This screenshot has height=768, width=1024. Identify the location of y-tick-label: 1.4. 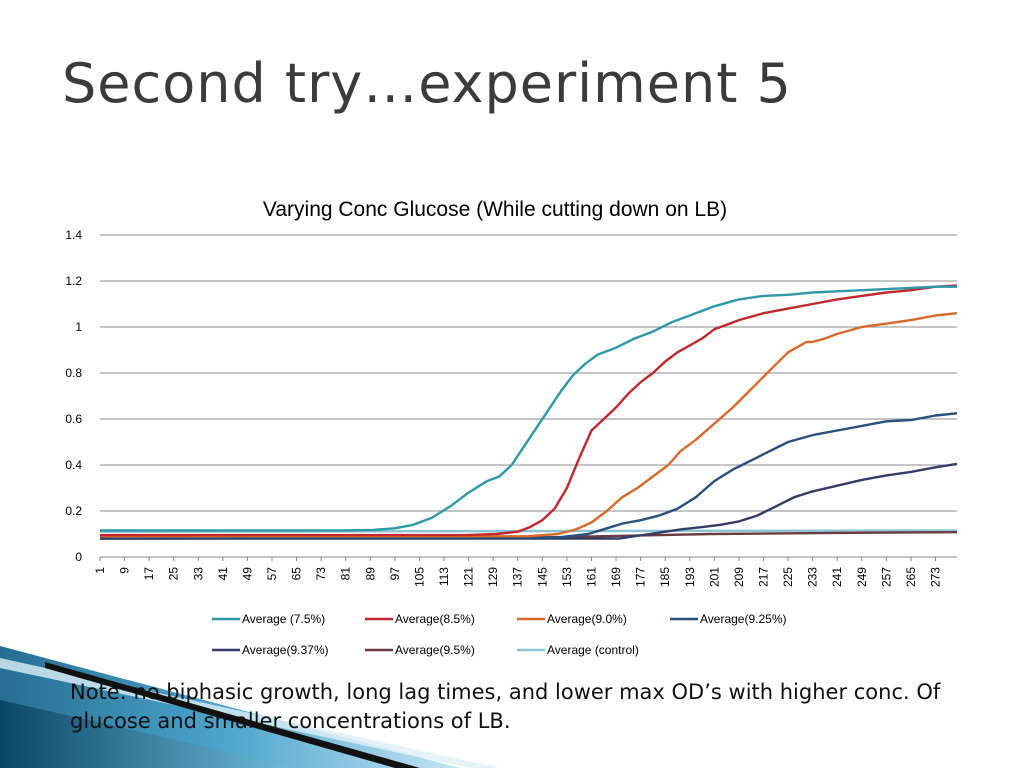
(73, 235).